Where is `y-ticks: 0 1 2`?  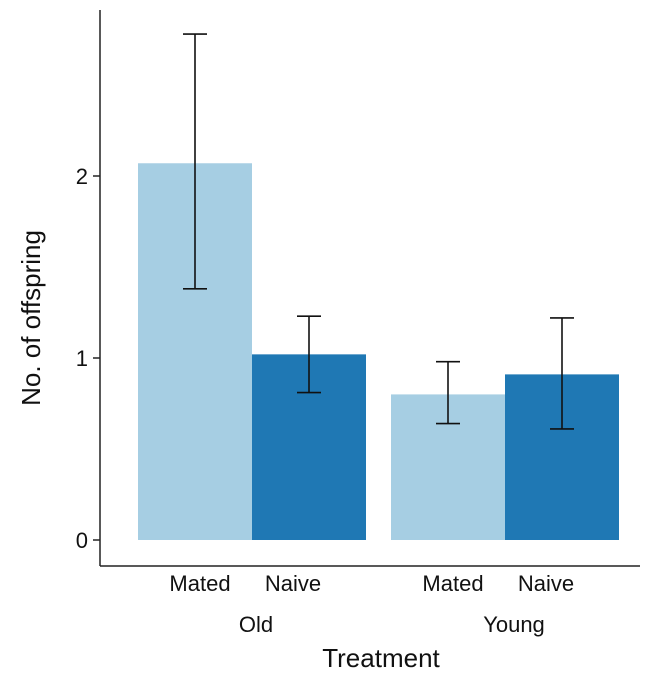 y-ticks: 0 1 2 is located at coordinates (88, 358).